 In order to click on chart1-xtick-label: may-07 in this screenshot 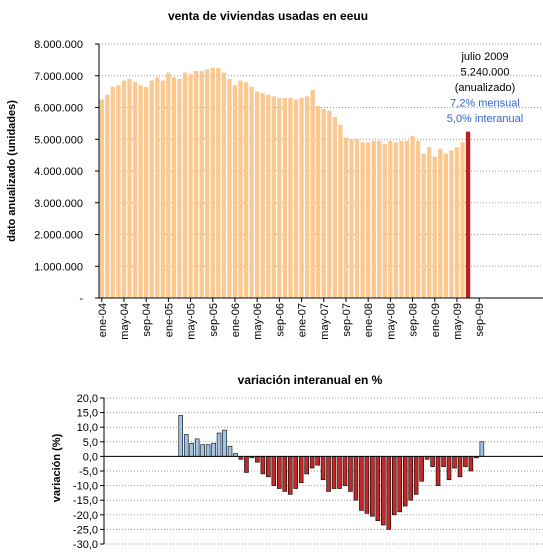, I will do `click(325, 321)`.